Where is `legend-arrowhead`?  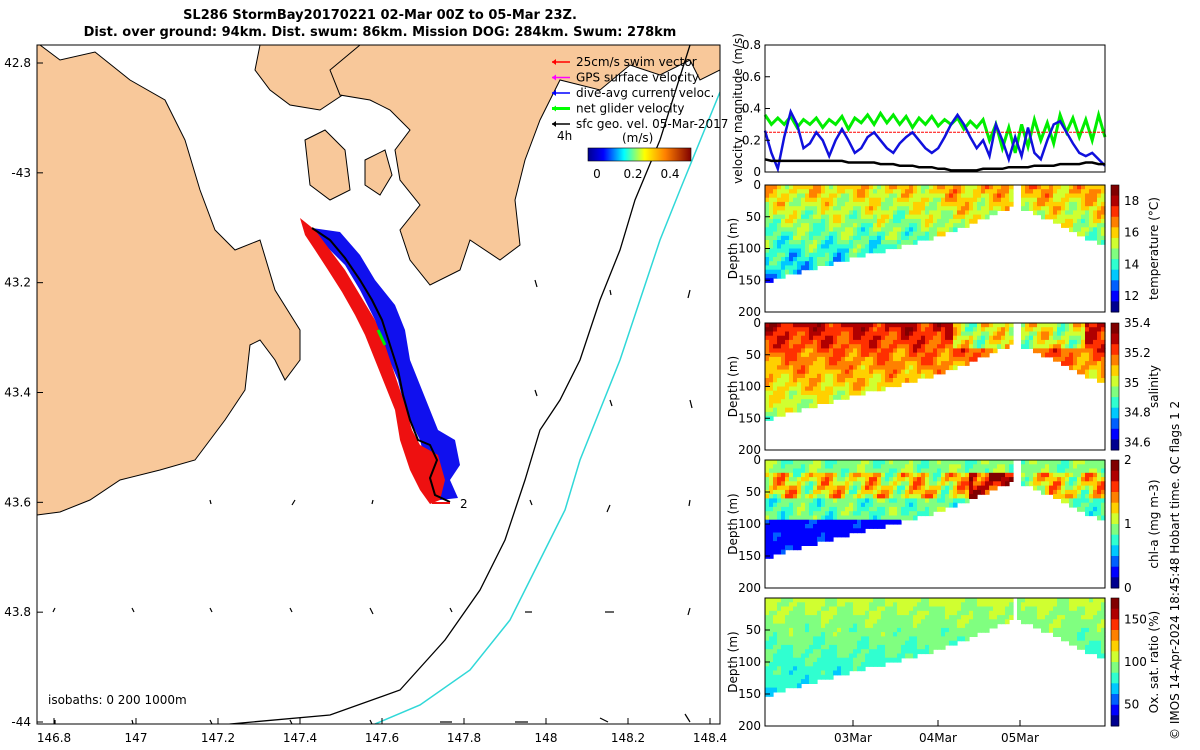 legend-arrowhead is located at coordinates (554, 124).